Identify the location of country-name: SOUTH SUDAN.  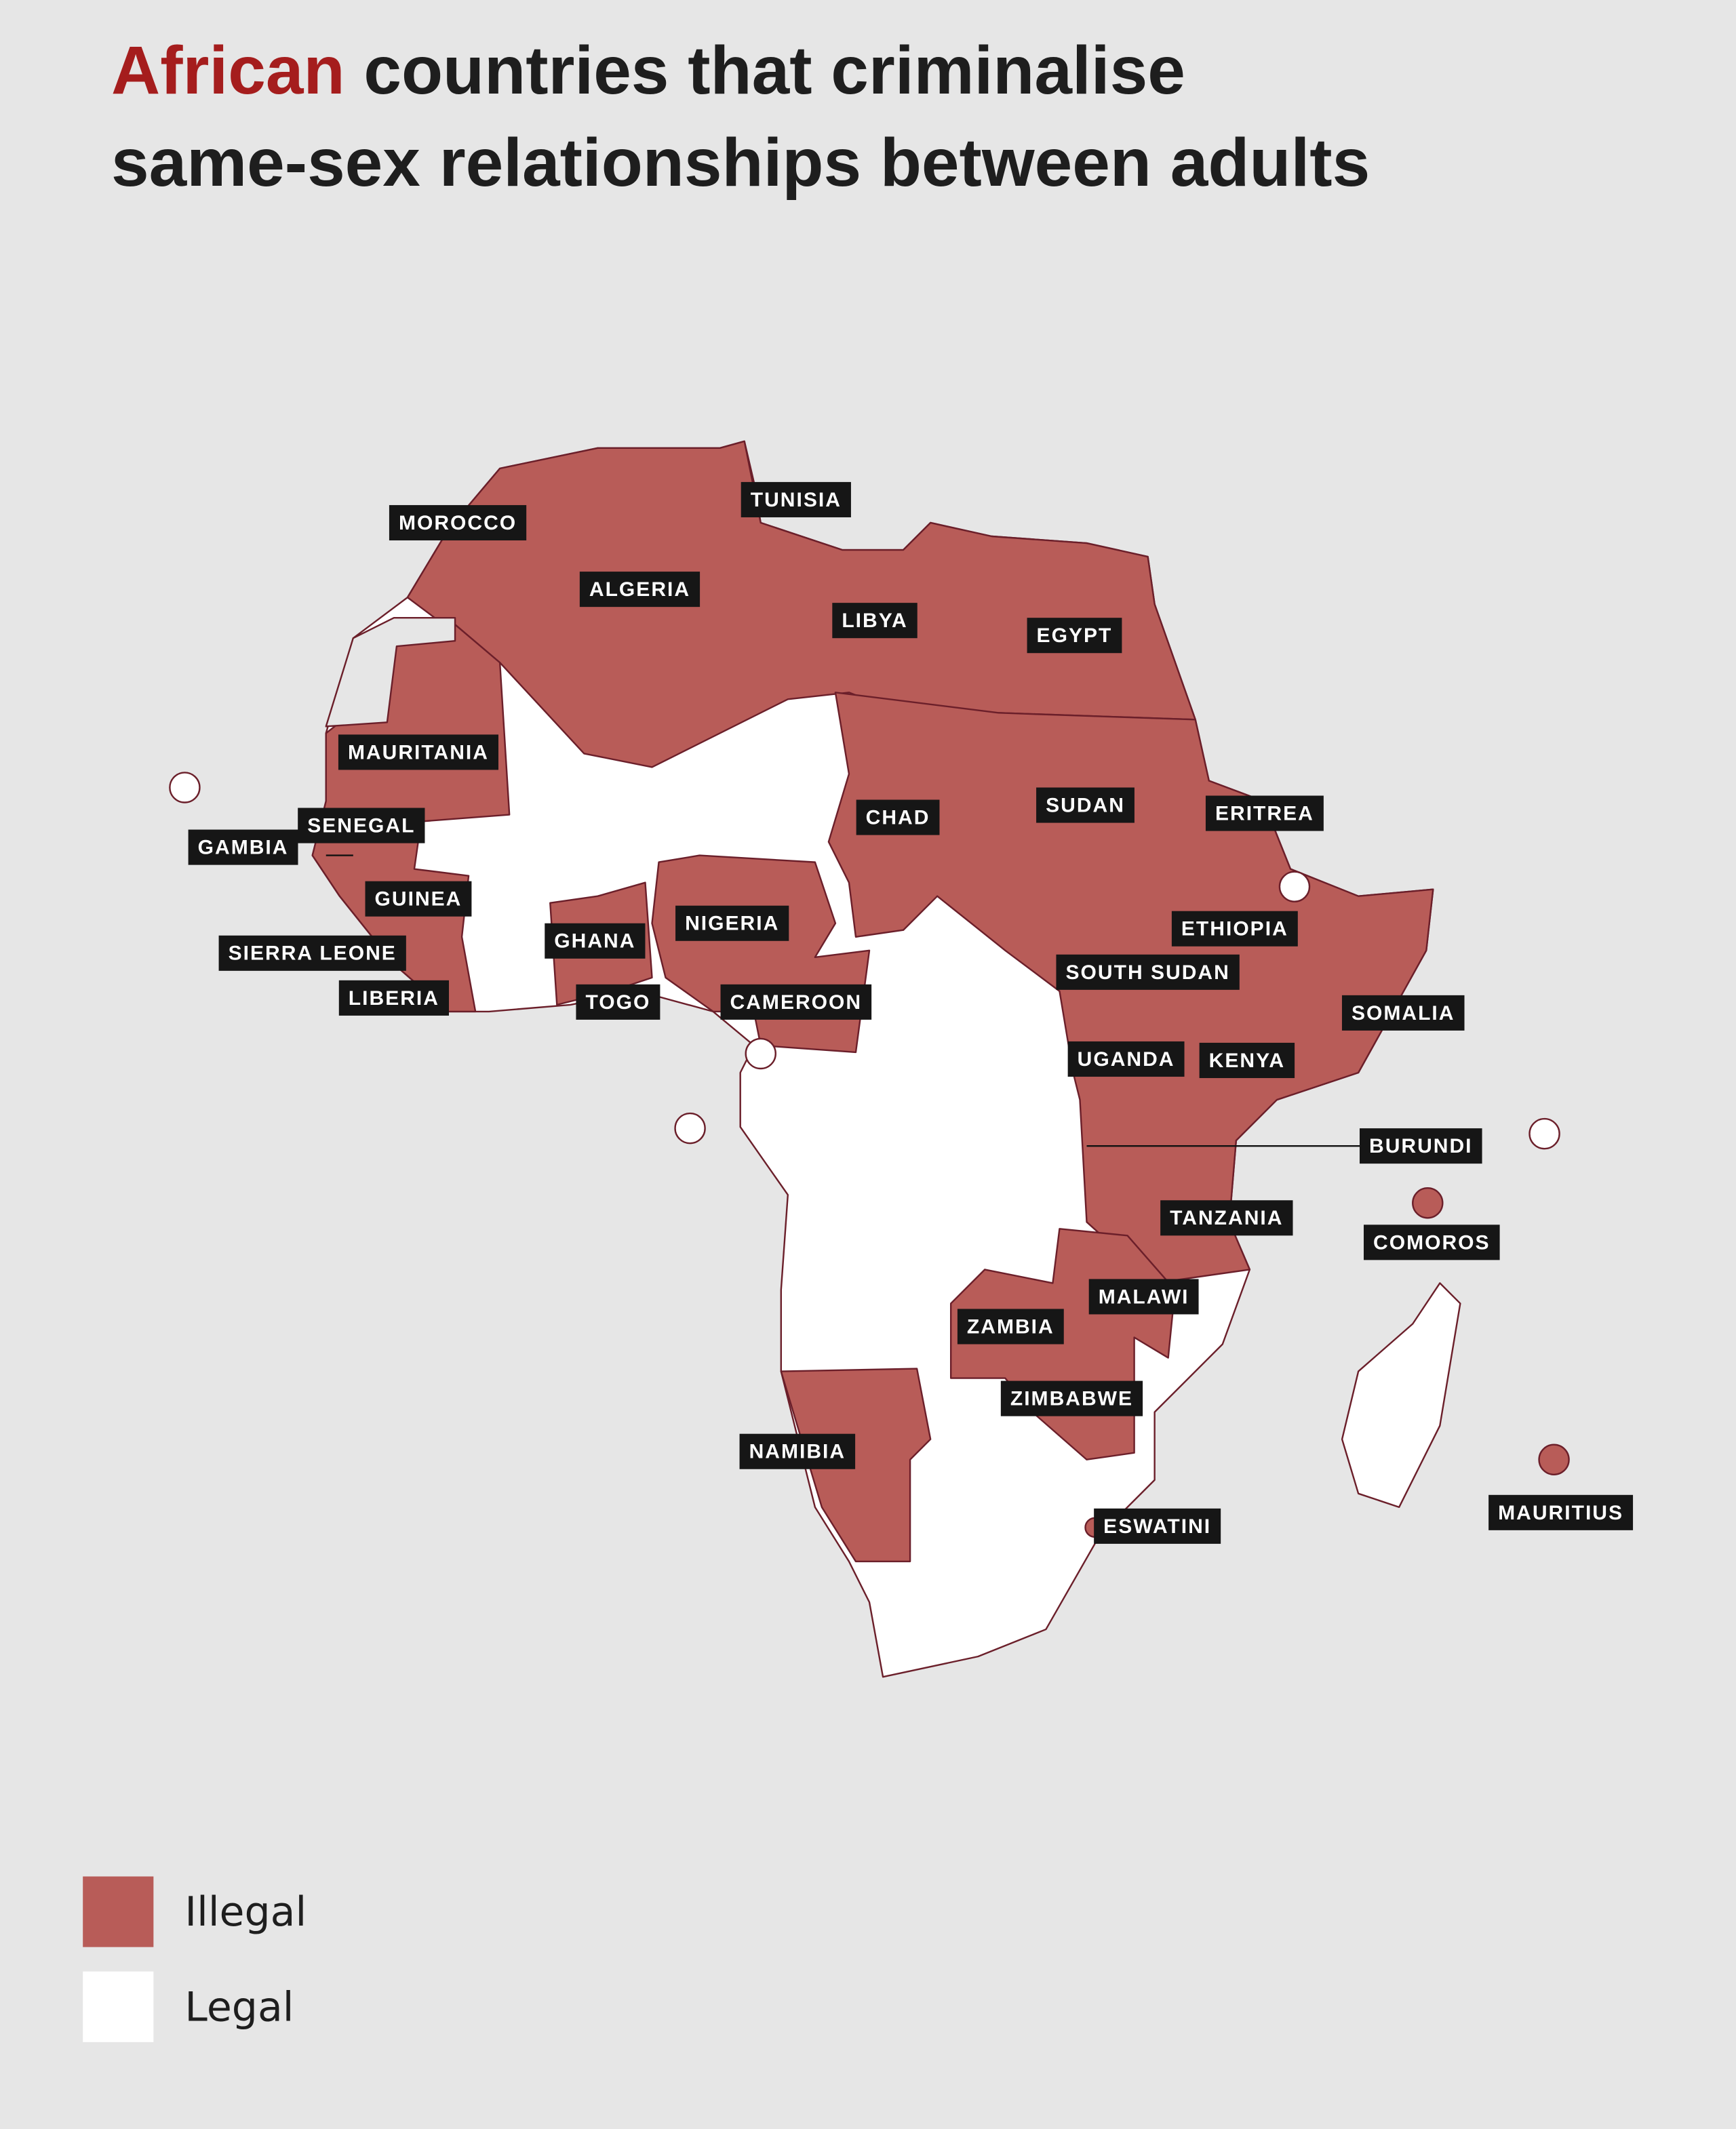
(1147, 972).